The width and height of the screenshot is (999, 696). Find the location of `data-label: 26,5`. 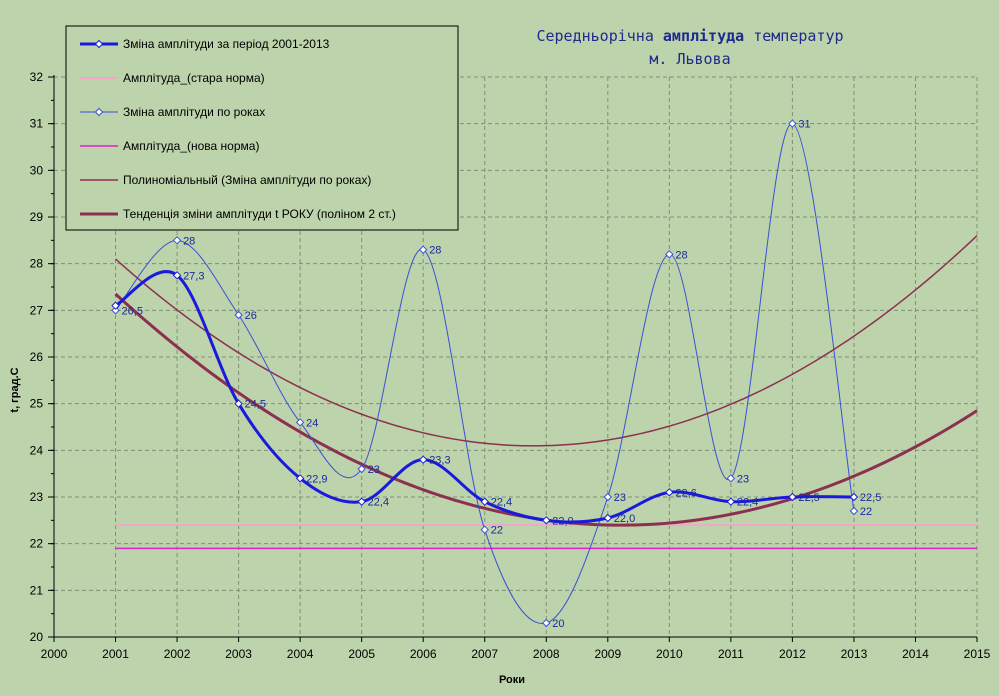

data-label: 26,5 is located at coordinates (132, 311).